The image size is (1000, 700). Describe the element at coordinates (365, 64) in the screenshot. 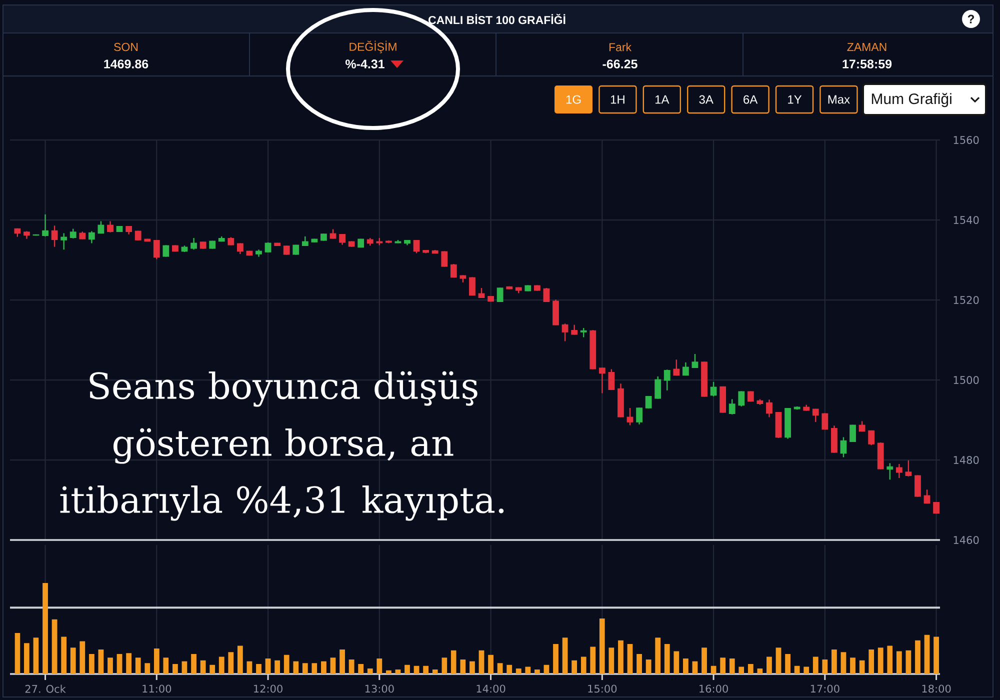

I see `text: %-4.31` at that location.